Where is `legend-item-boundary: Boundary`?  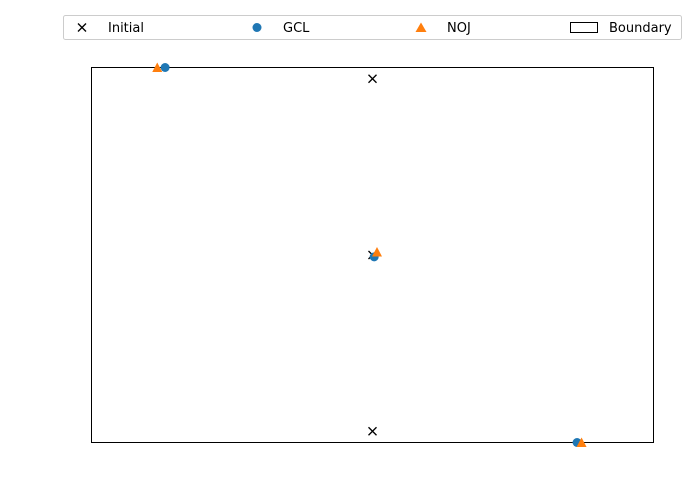
legend-item-boundary: Boundary is located at coordinates (621, 28).